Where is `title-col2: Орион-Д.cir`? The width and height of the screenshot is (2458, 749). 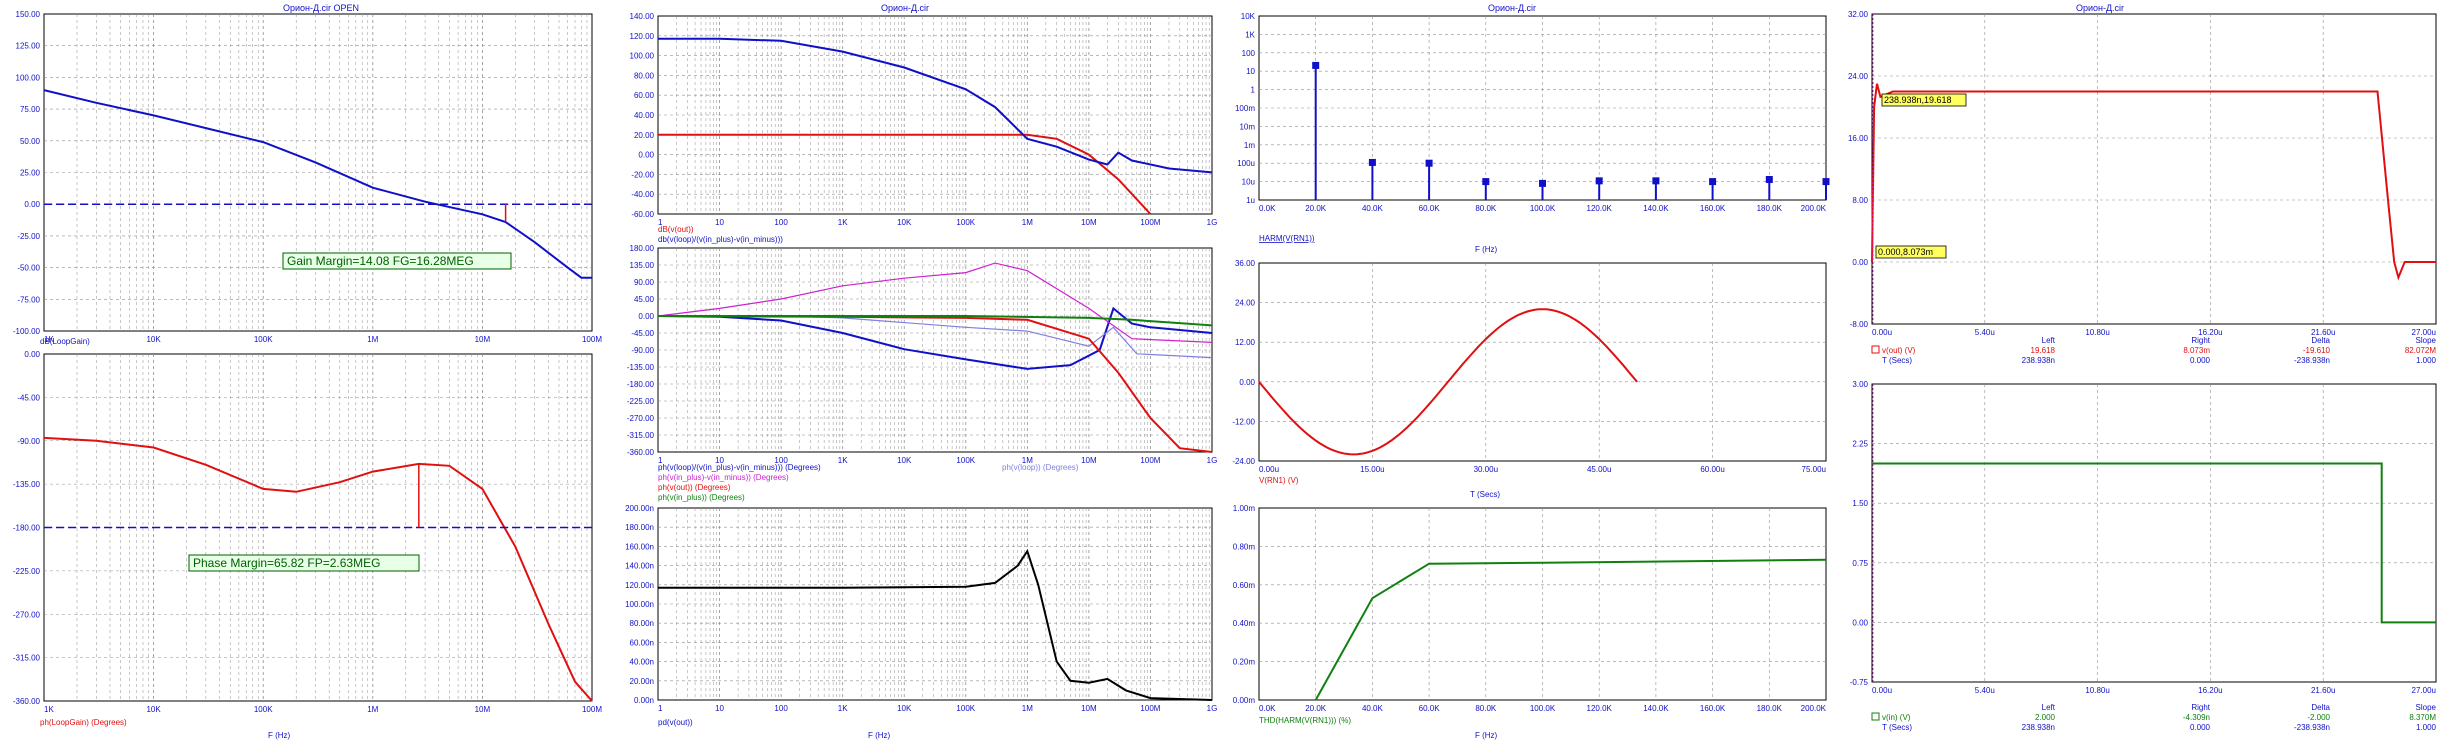 title-col2: Орион-Д.cir is located at coordinates (905, 8).